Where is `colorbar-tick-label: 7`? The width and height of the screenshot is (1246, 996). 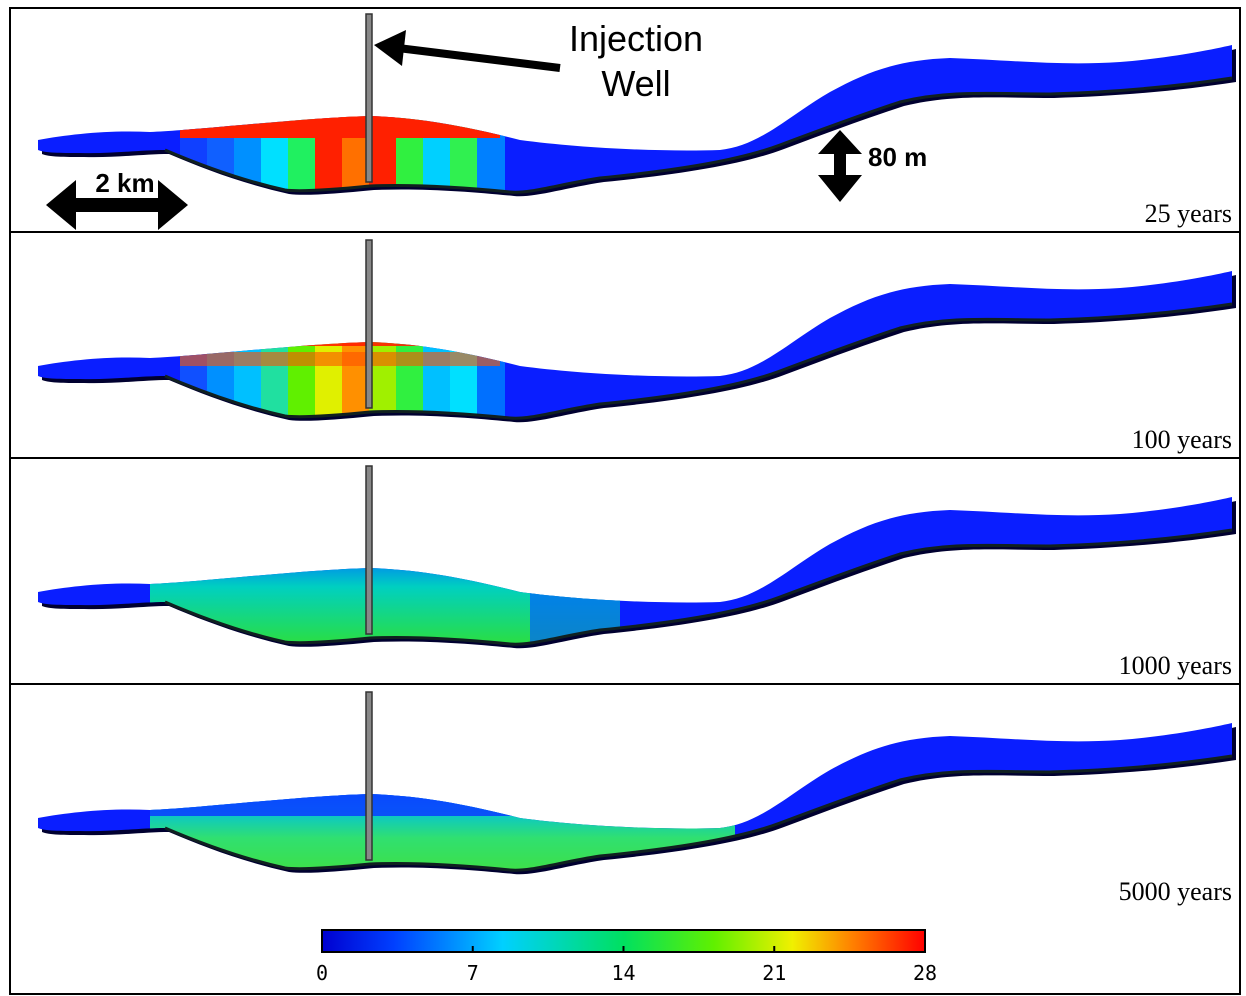
colorbar-tick-label: 7 is located at coordinates (473, 973).